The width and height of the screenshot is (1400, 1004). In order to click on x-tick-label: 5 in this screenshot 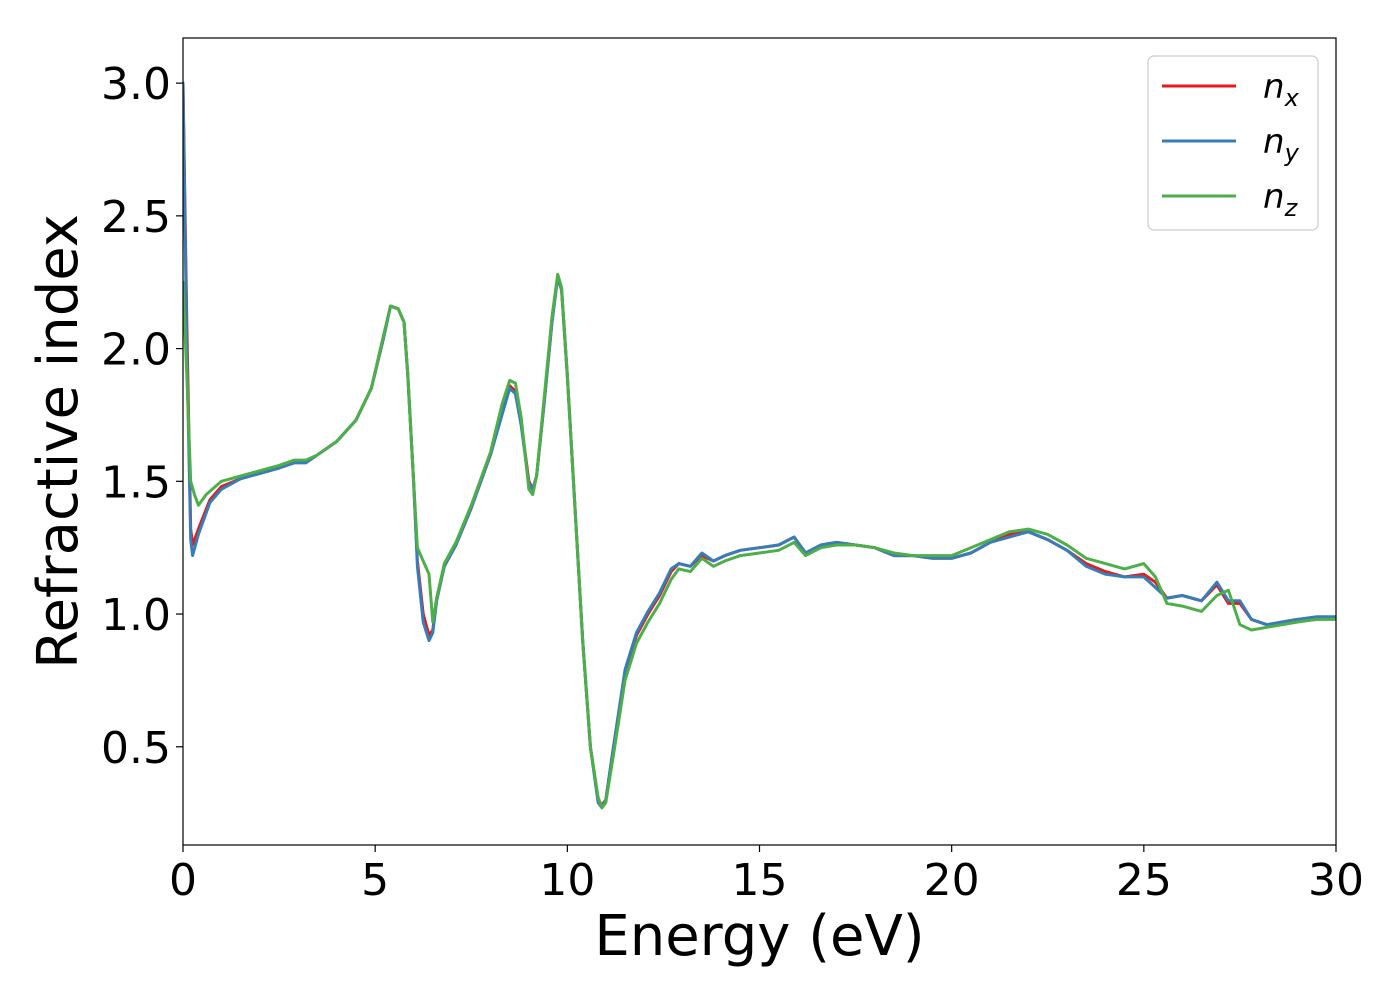, I will do `click(375, 880)`.